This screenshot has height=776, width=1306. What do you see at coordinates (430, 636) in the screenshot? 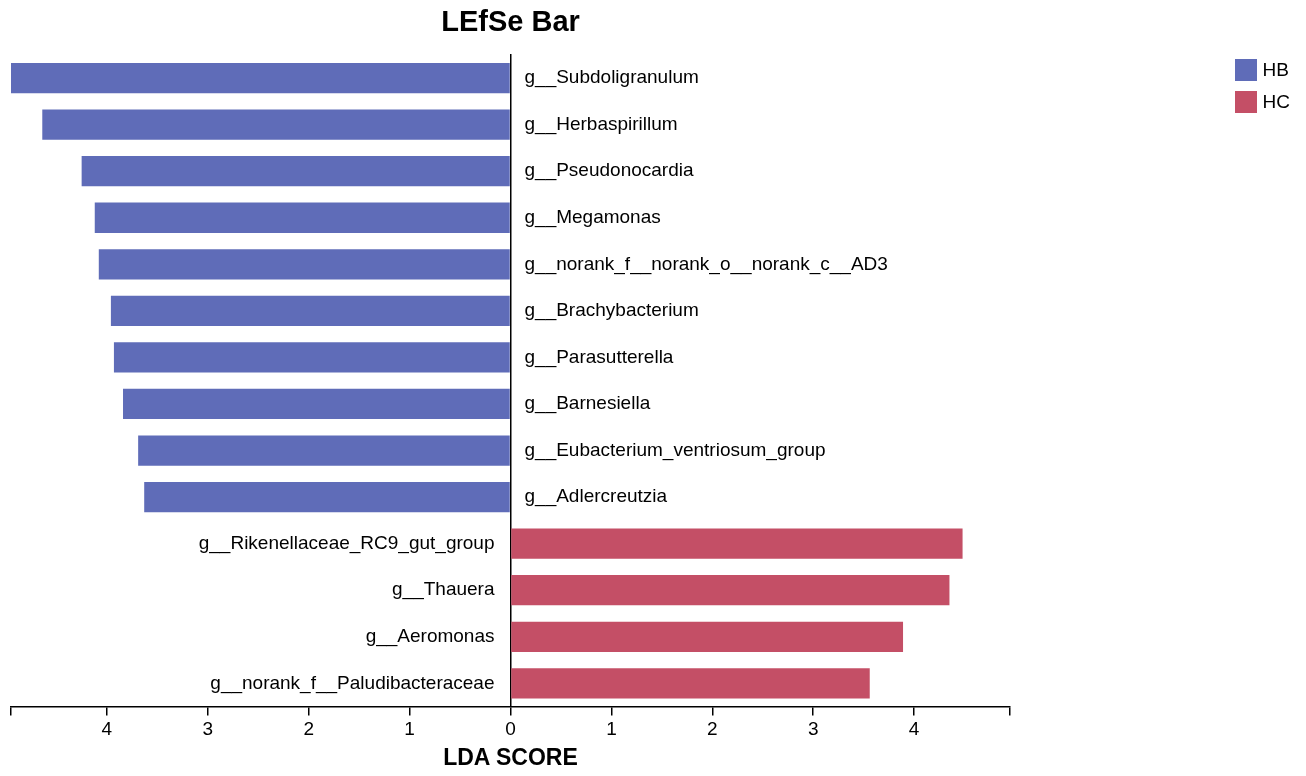
I see `y-tick-label: g__Aeromonas` at bounding box center [430, 636].